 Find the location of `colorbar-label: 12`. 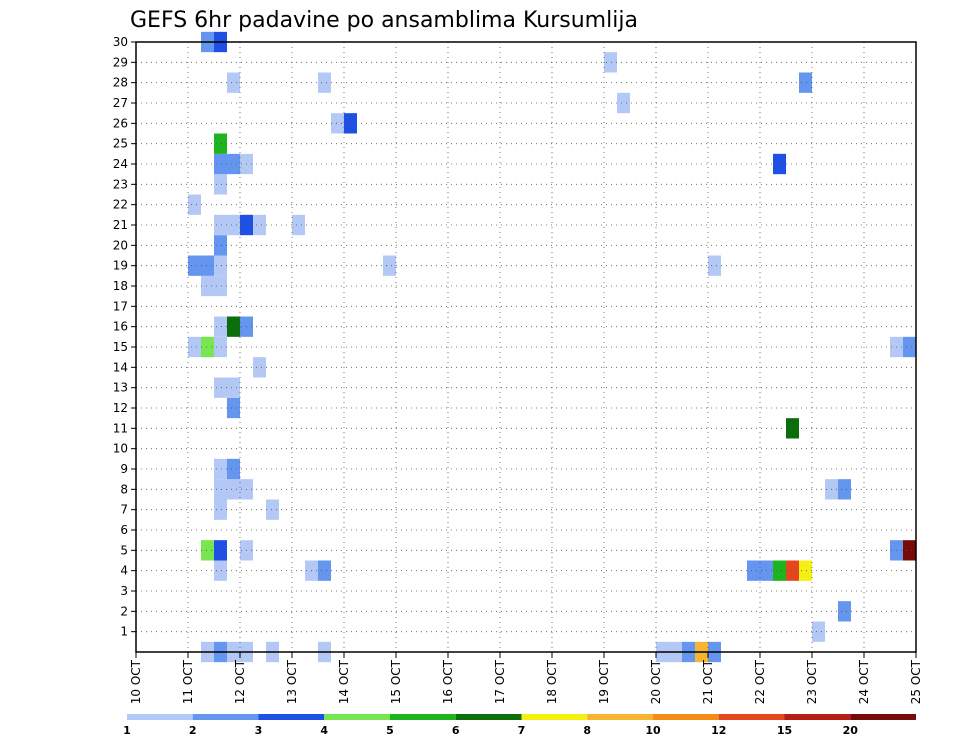

colorbar-label: 12 is located at coordinates (718, 730).